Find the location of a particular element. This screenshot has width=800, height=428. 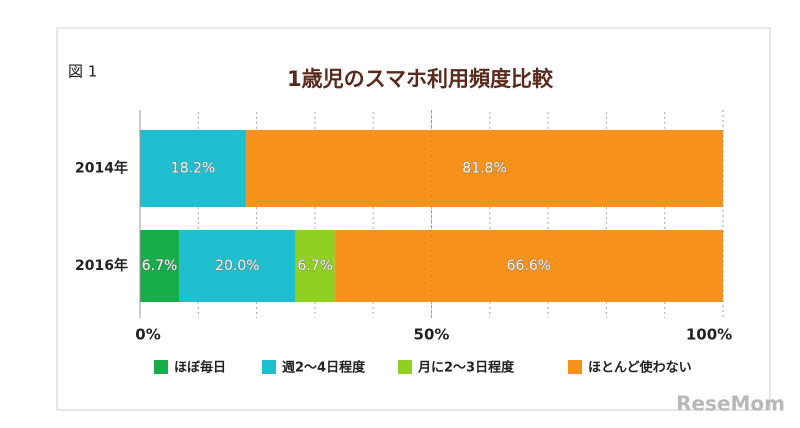

value-label: 81.8% is located at coordinates (484, 169).